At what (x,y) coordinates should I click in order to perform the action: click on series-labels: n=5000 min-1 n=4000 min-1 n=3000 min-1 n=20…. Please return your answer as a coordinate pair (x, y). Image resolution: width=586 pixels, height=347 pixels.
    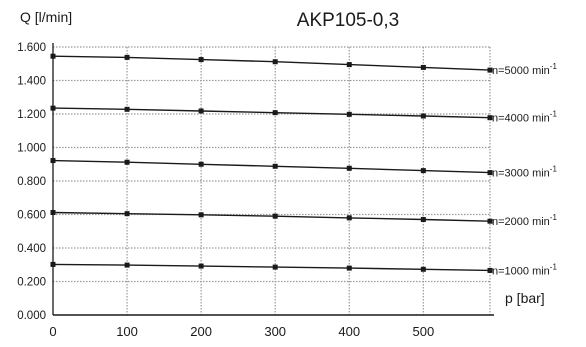
    Looking at the image, I should click on (524, 169).